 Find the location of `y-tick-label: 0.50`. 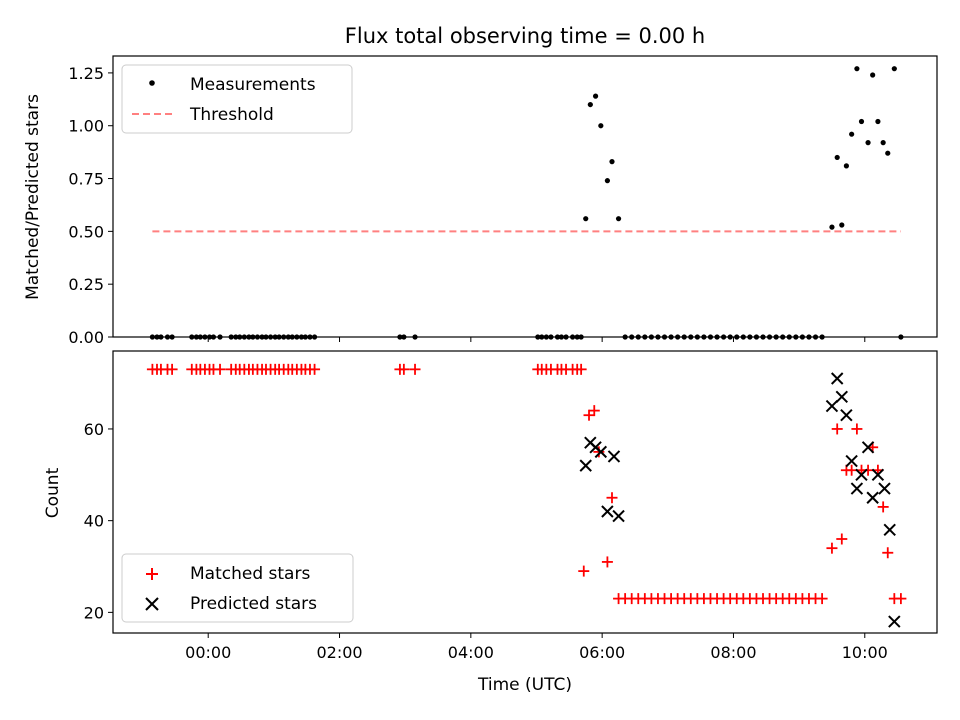

y-tick-label: 0.50 is located at coordinates (86, 231).